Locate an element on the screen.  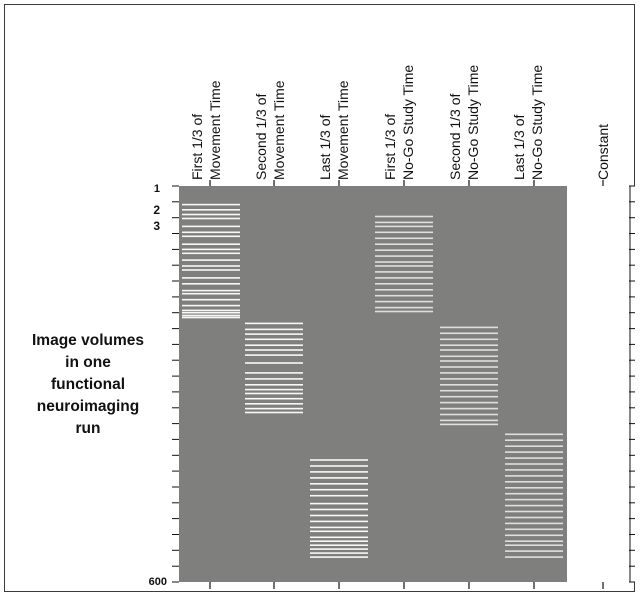
col1-line1: First 1/3 of is located at coordinates (197, 147).